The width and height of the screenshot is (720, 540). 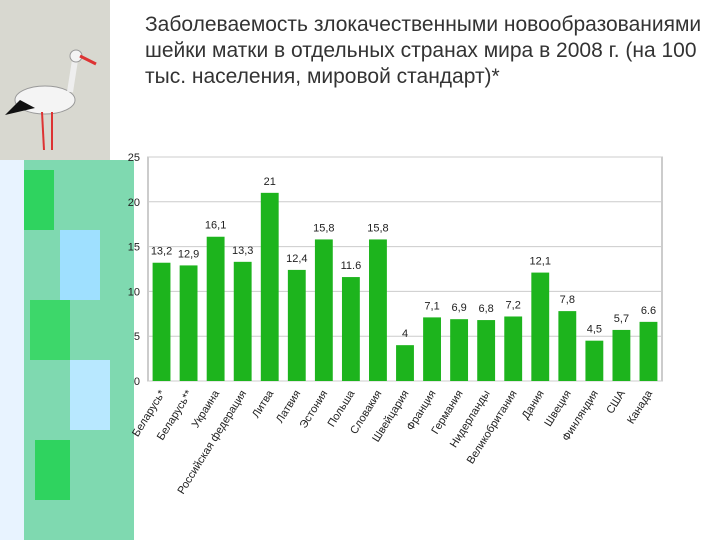 I want to click on value-label: 6,8, so click(x=486, y=309).